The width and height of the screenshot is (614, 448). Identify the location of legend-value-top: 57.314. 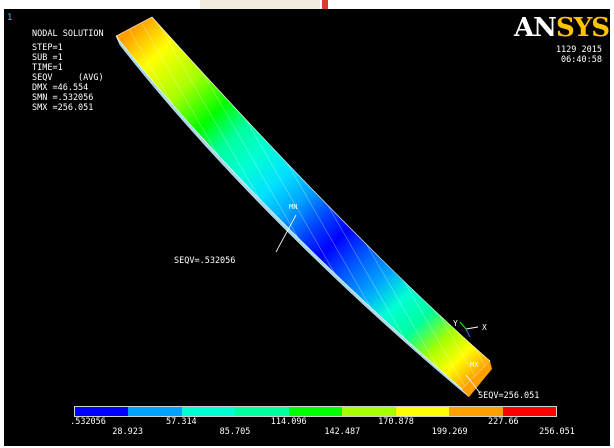
(181, 422).